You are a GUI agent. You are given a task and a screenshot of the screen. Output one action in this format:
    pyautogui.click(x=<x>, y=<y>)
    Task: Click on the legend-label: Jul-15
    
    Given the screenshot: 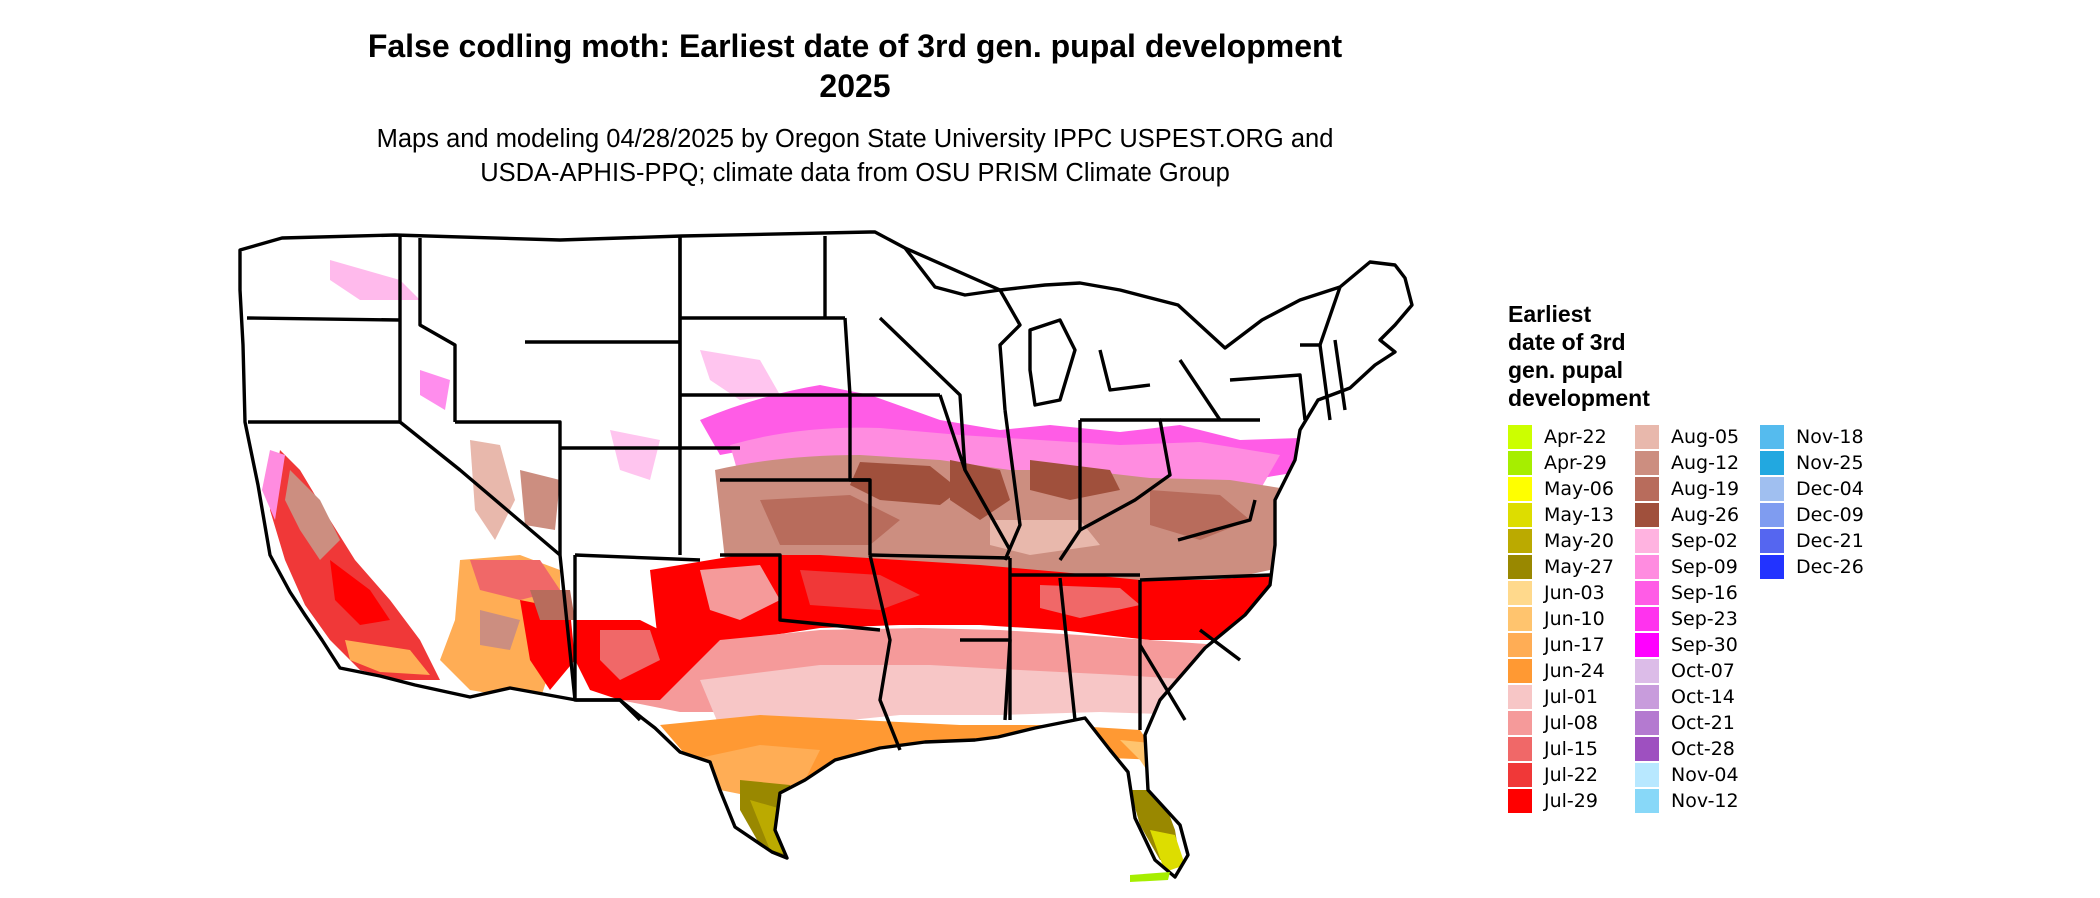 What is the action you would take?
    pyautogui.click(x=1571, y=749)
    